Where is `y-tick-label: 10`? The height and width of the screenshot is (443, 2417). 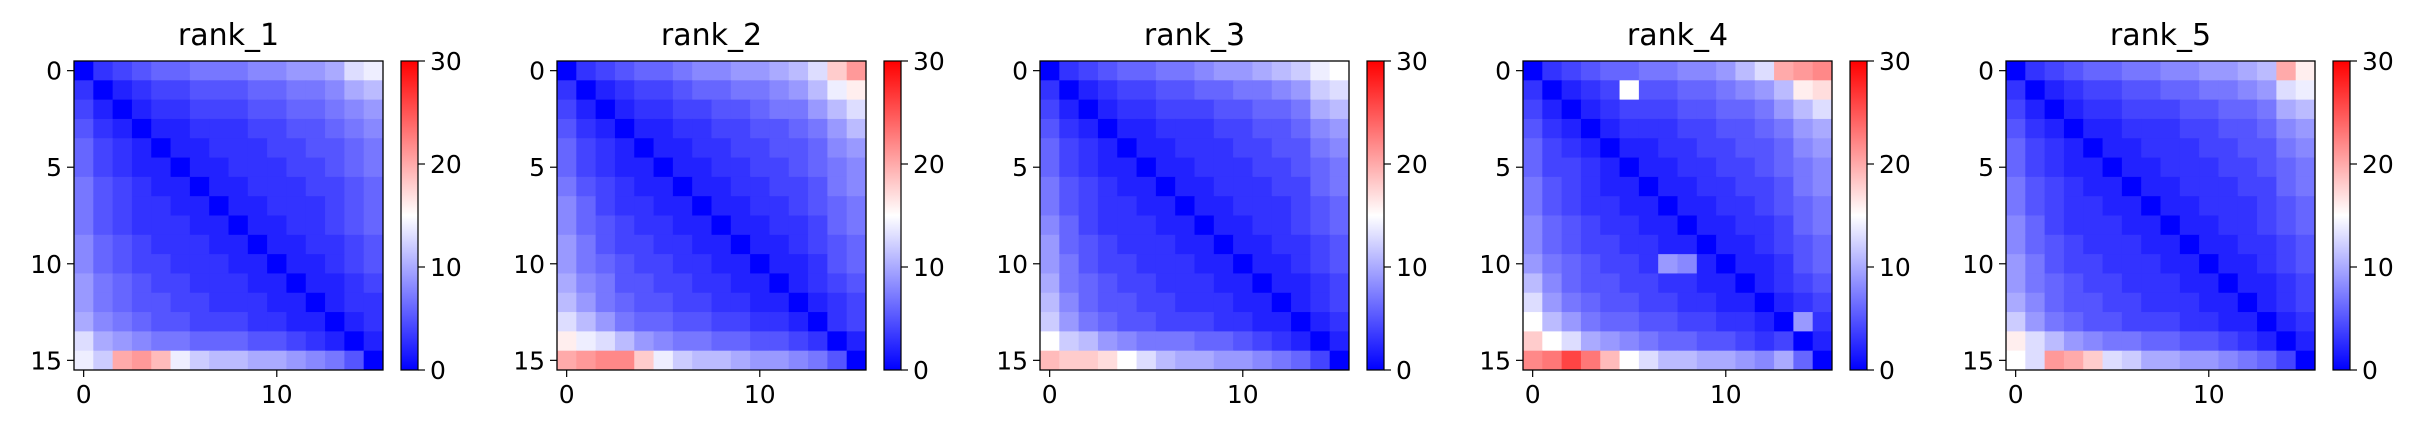
y-tick-label: 10 is located at coordinates (1495, 264).